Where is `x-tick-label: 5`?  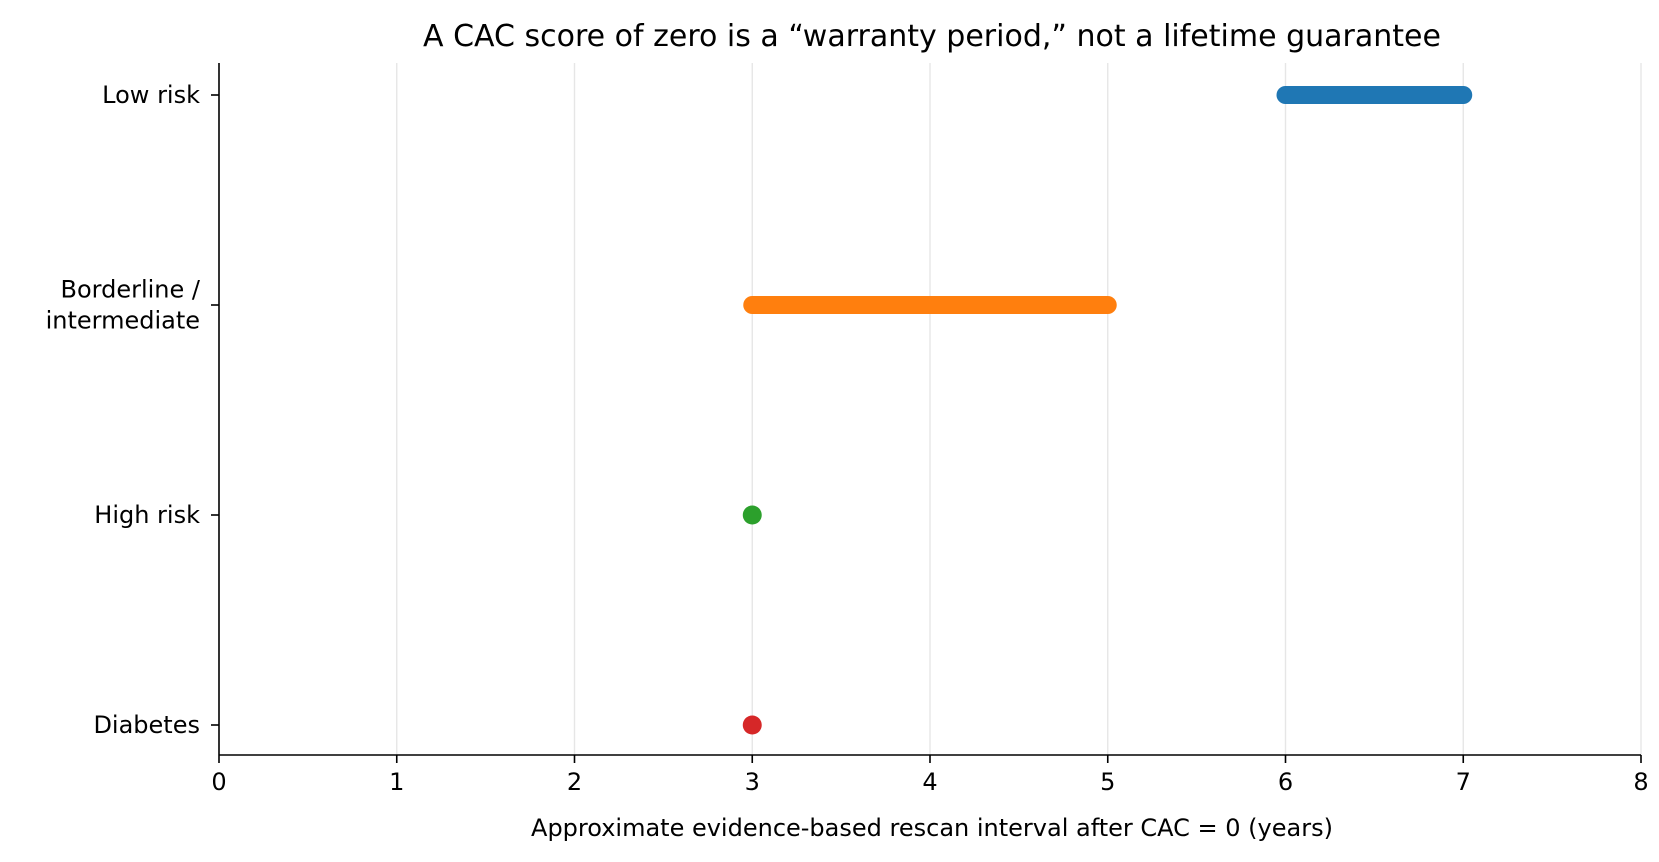 x-tick-label: 5 is located at coordinates (1107, 782).